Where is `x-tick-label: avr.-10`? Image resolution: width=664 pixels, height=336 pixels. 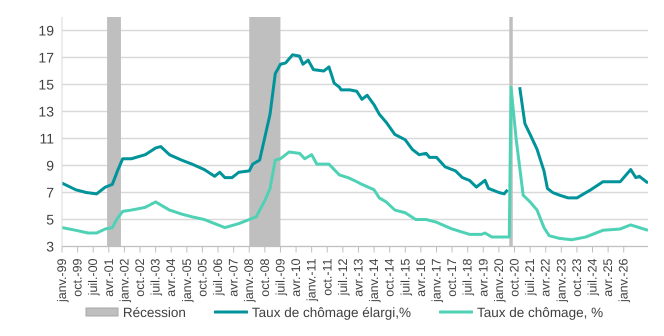 x-tick-label: avr.-10 is located at coordinates (296, 277).